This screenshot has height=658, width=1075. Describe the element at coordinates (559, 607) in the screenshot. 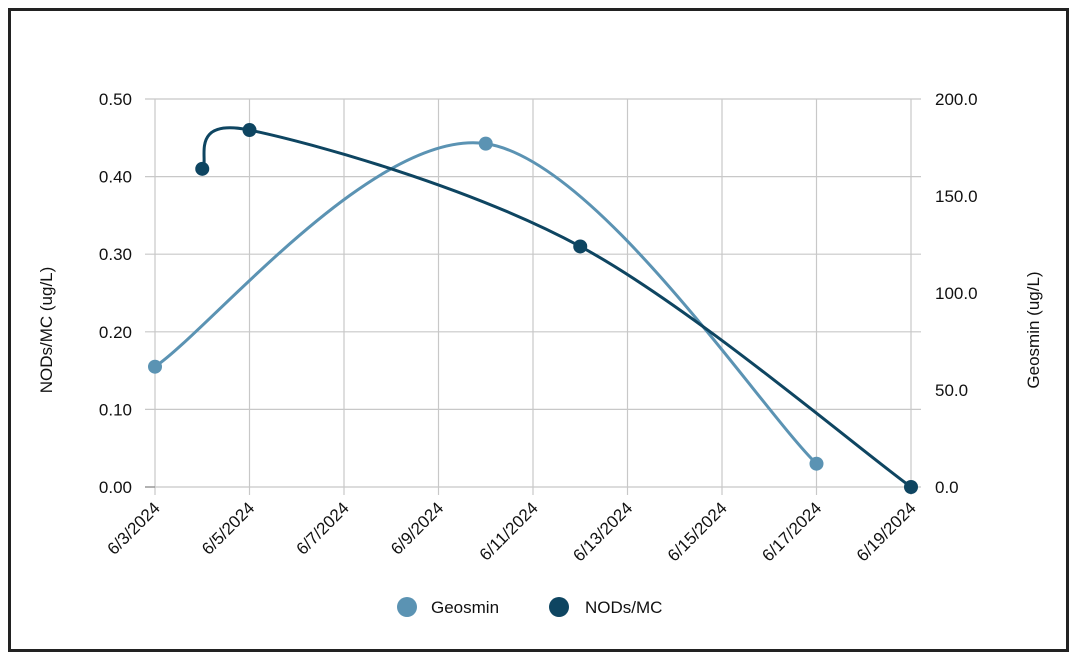

I see `legend-marker-nods-mc` at that location.